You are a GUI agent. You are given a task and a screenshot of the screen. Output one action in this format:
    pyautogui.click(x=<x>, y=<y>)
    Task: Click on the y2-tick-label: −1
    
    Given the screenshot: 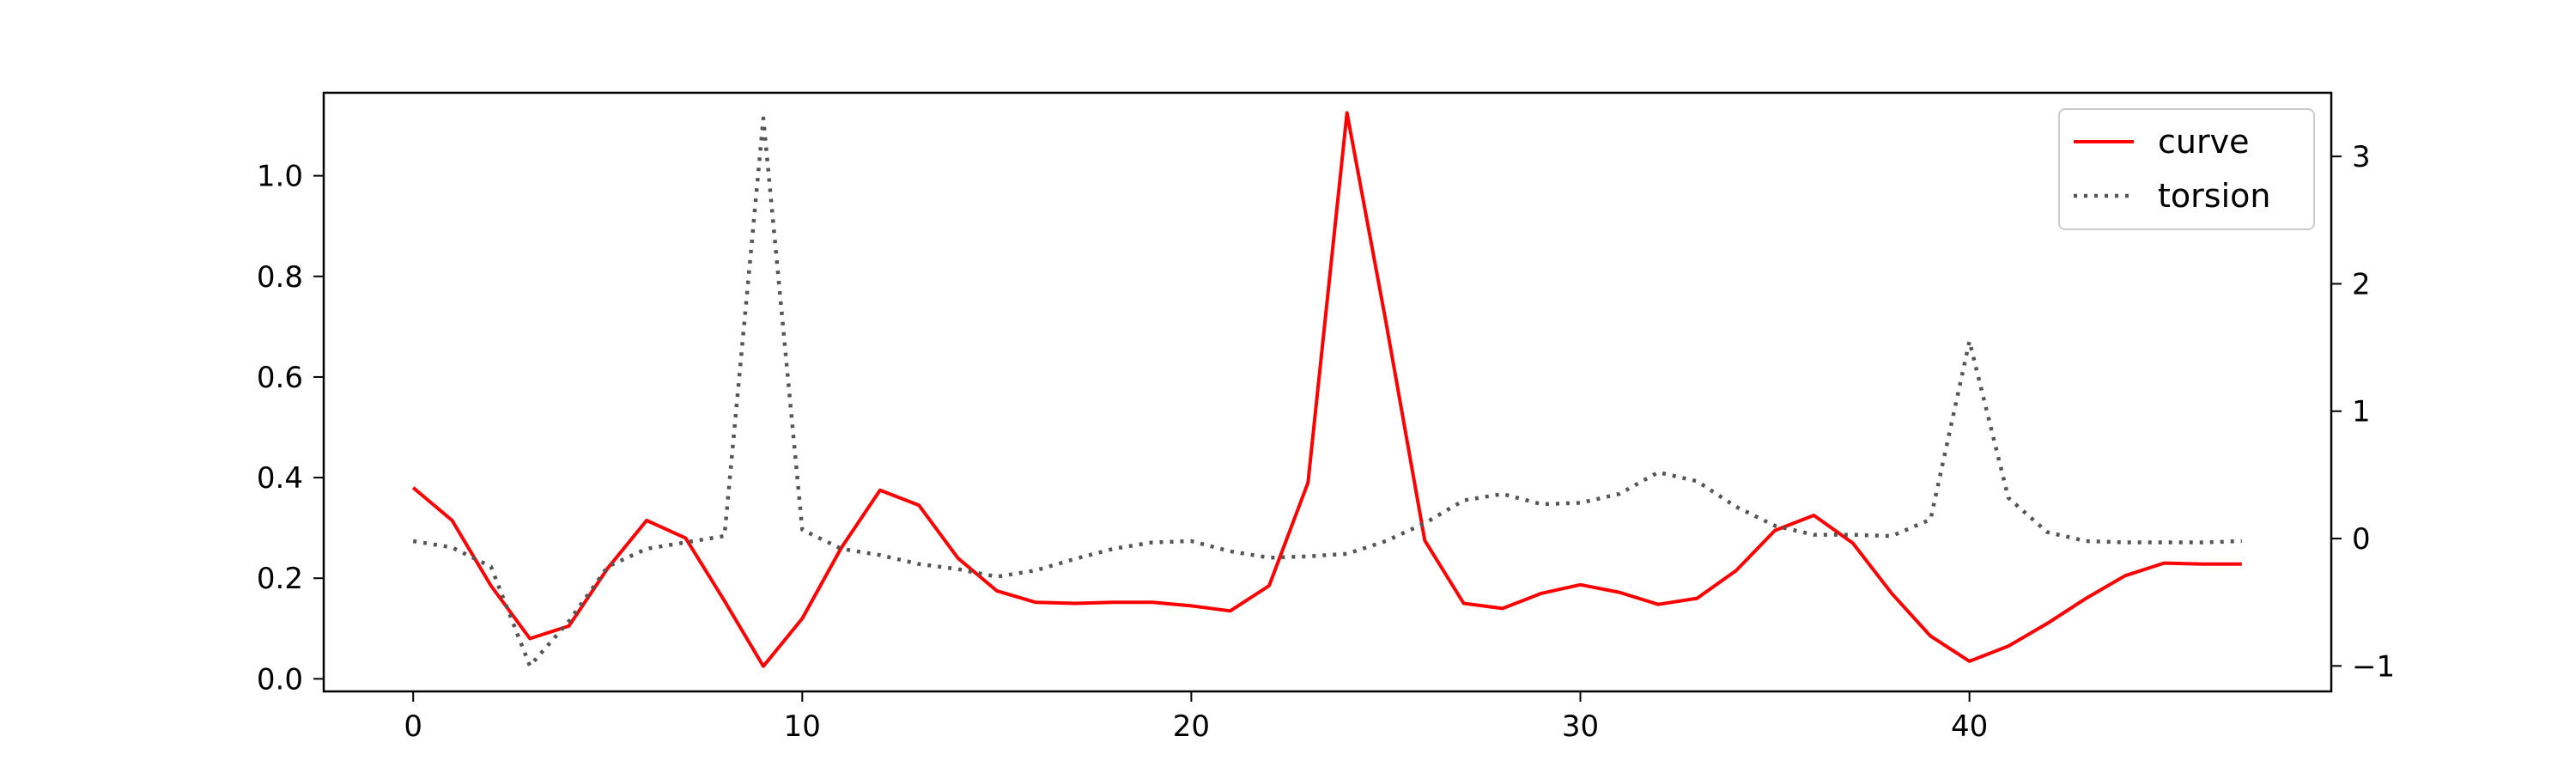 What is the action you would take?
    pyautogui.click(x=2374, y=666)
    